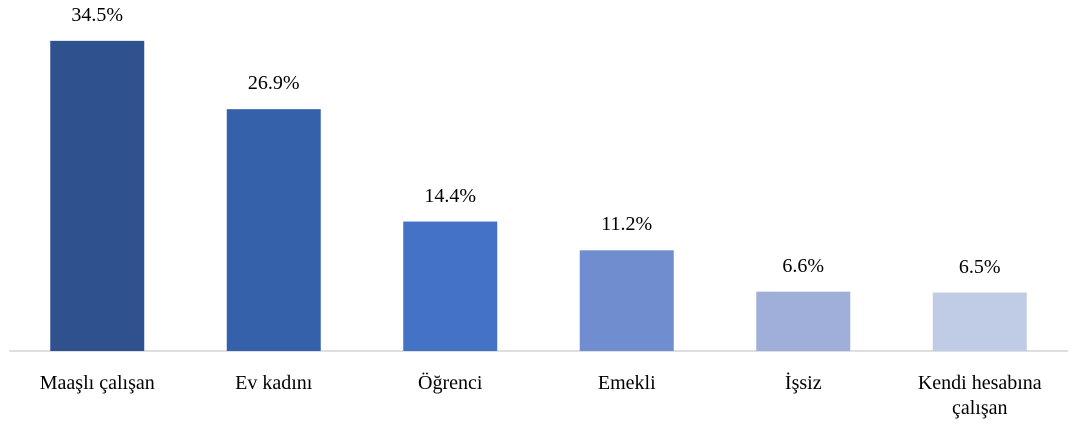  What do you see at coordinates (979, 395) in the screenshot?
I see `x-tick-label: Kendi hesabına çalışan` at bounding box center [979, 395].